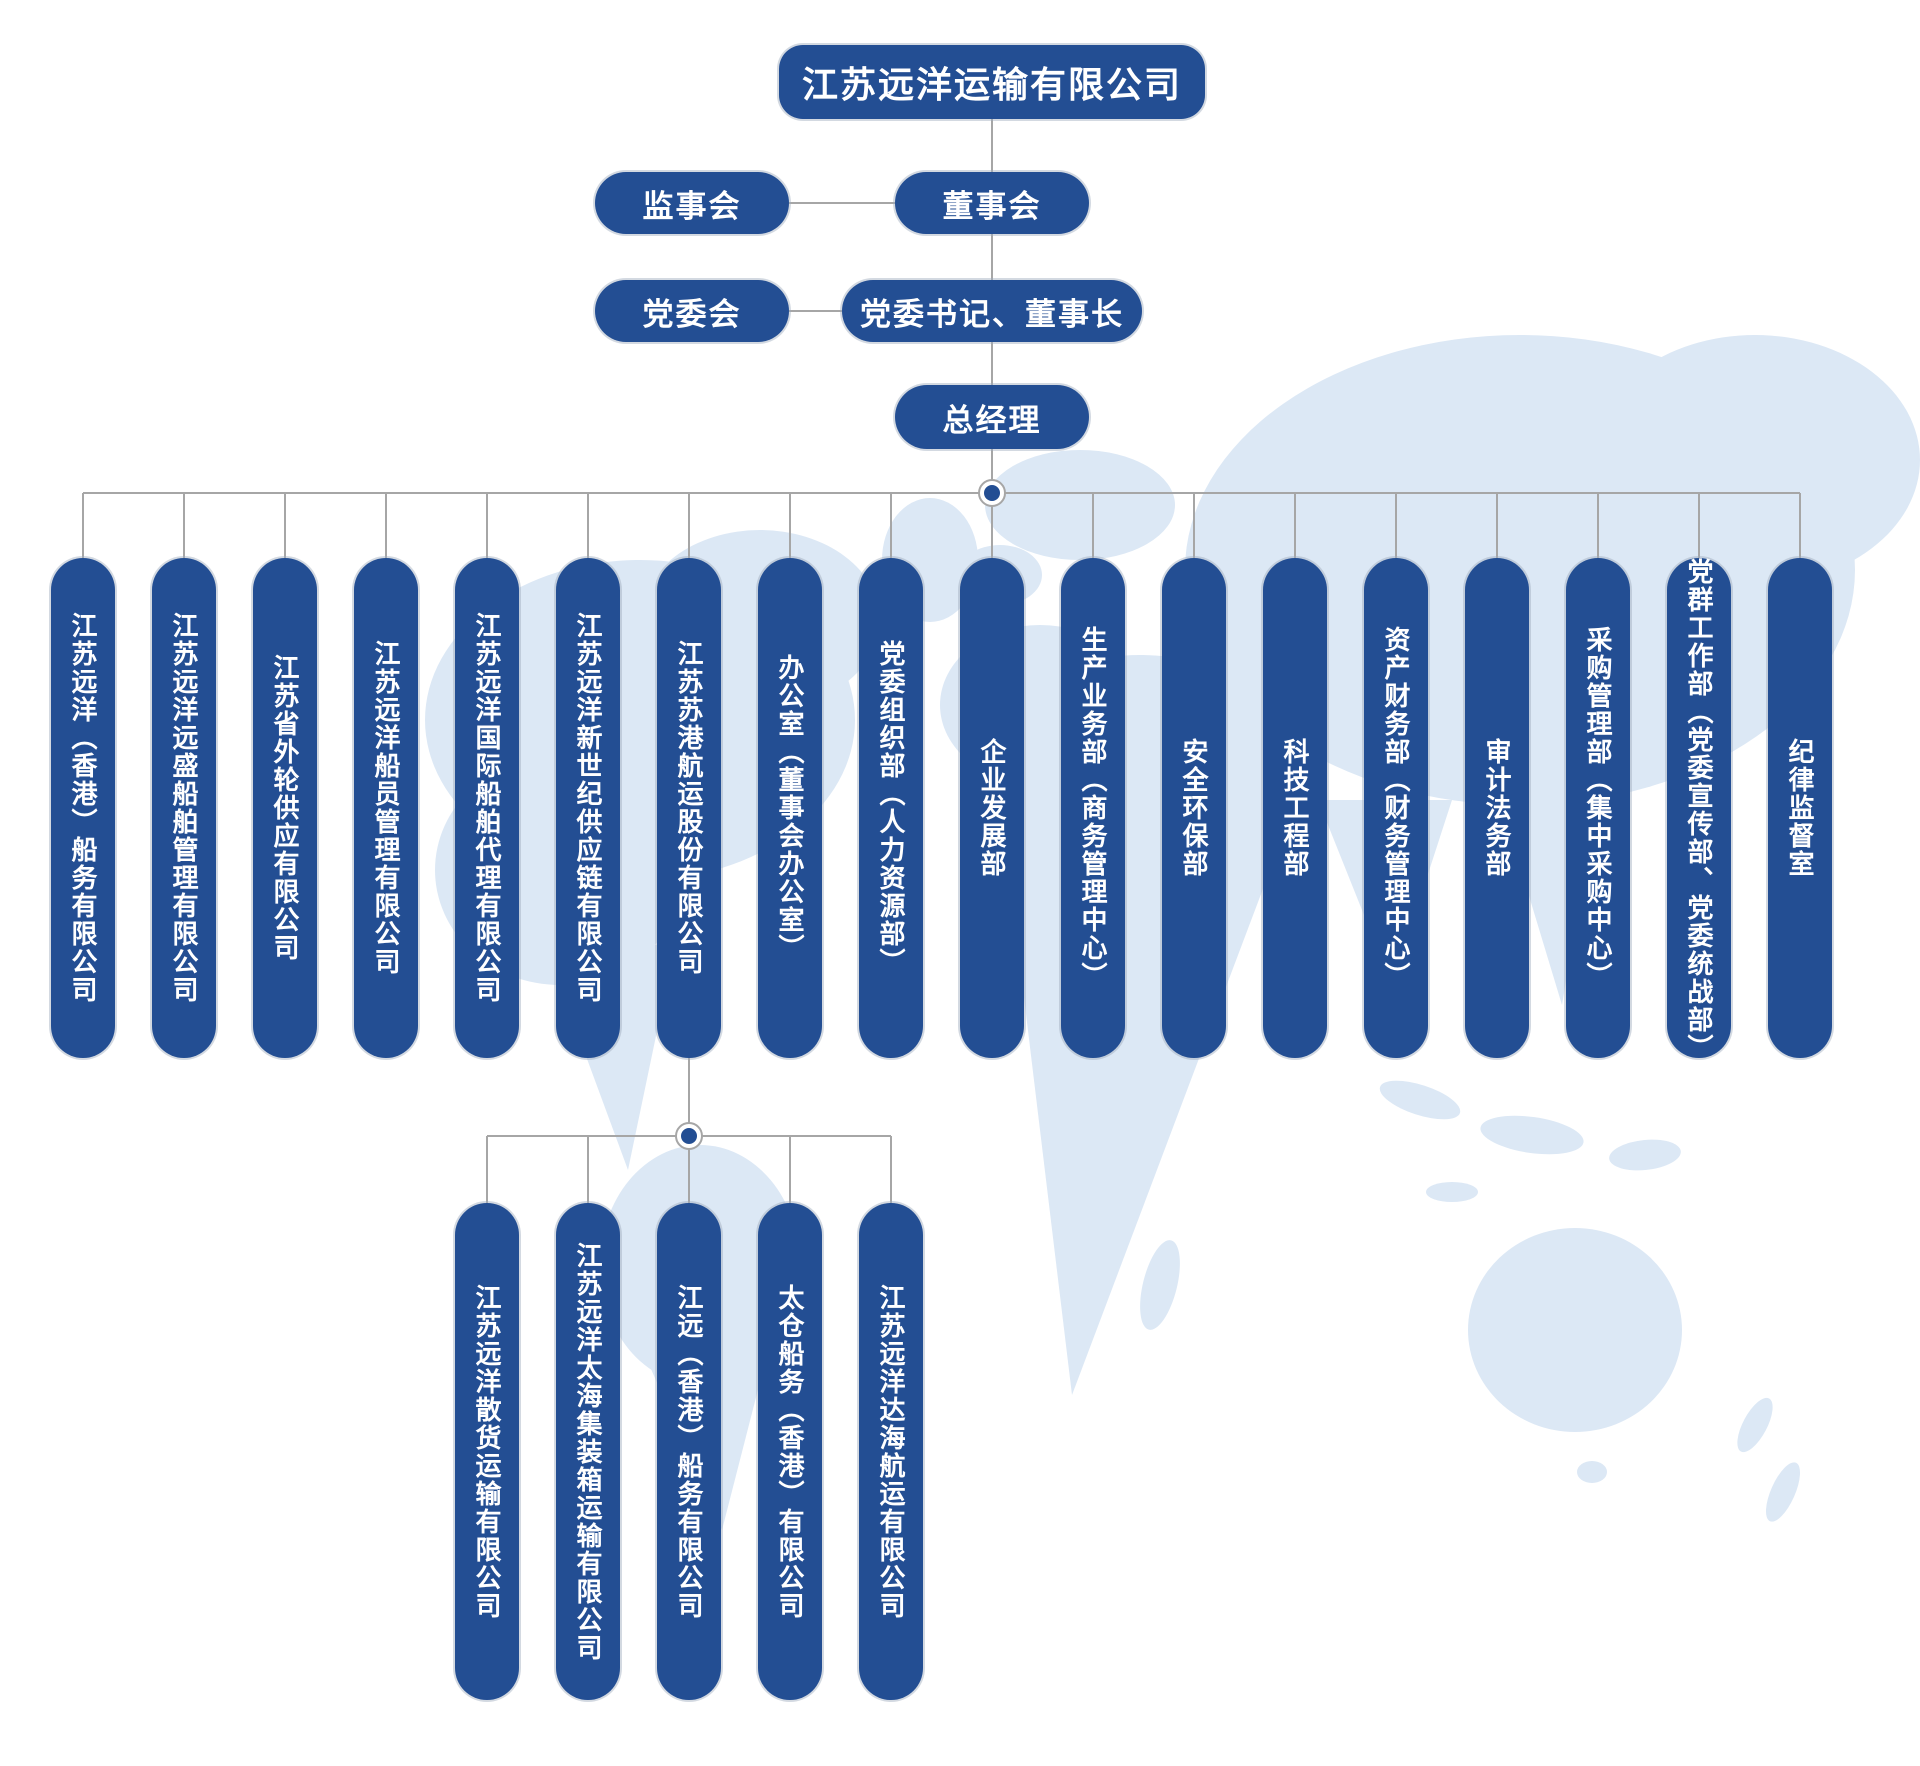 This screenshot has width=1920, height=1766. I want to click on dept-node-label: 江苏远洋远盛船舶管理有限公司, so click(184, 808).